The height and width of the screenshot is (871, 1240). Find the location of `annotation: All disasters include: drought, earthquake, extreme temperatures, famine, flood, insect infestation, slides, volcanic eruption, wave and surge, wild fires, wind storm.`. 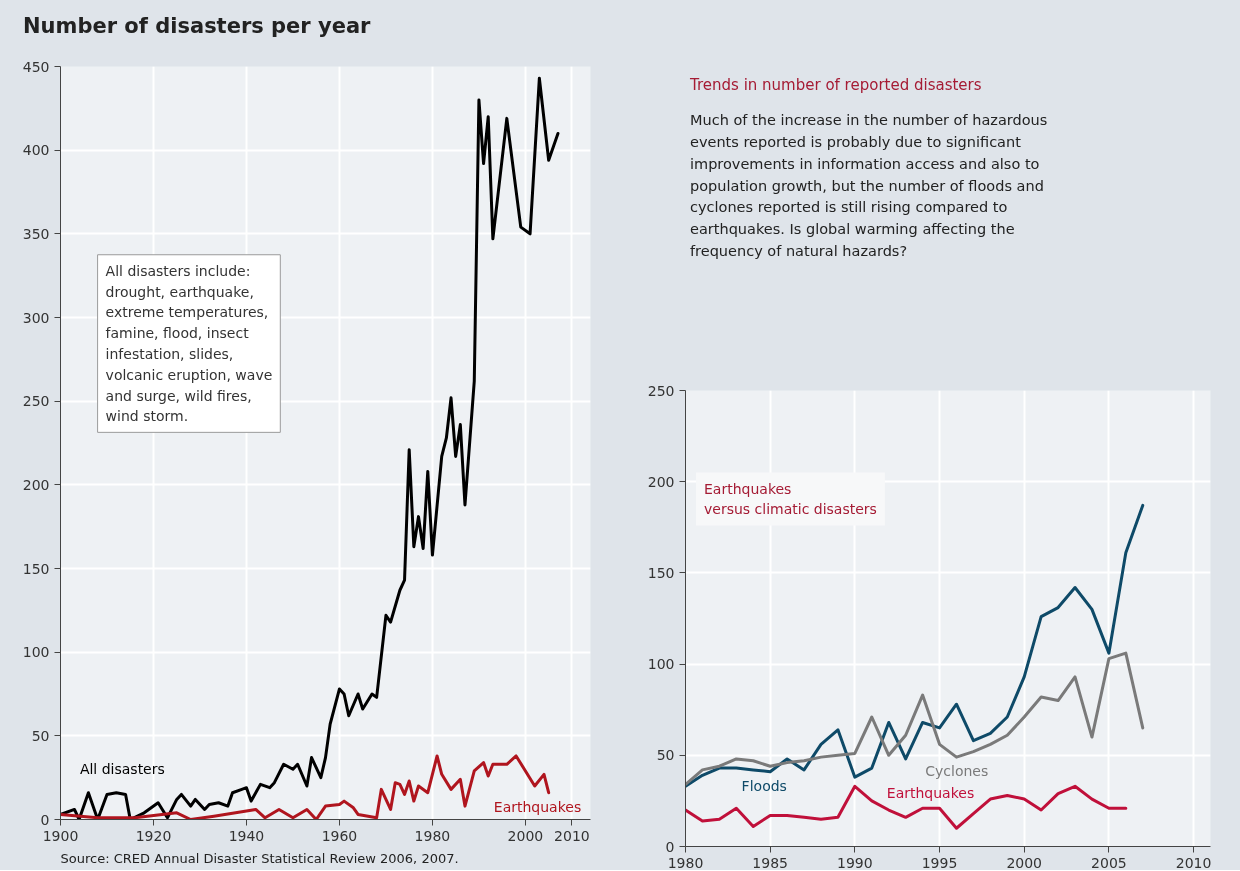

annotation: All disasters include: drought, earthquake, extreme temperatures, famine, flood, insect infestation, slides, volcanic eruption, wave and surge, wild fires, wind storm. is located at coordinates (189, 343).